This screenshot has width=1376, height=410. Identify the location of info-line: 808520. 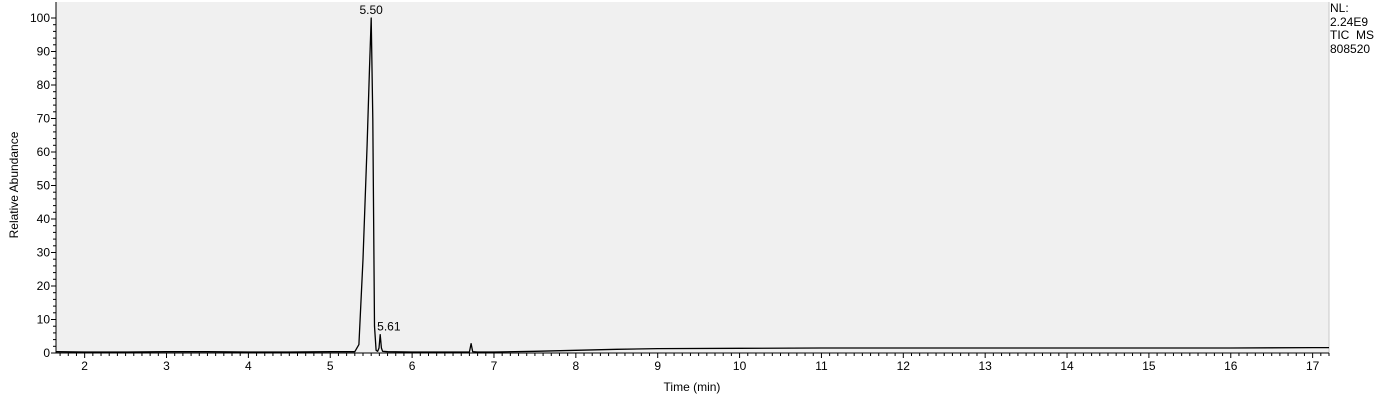
(1350, 48).